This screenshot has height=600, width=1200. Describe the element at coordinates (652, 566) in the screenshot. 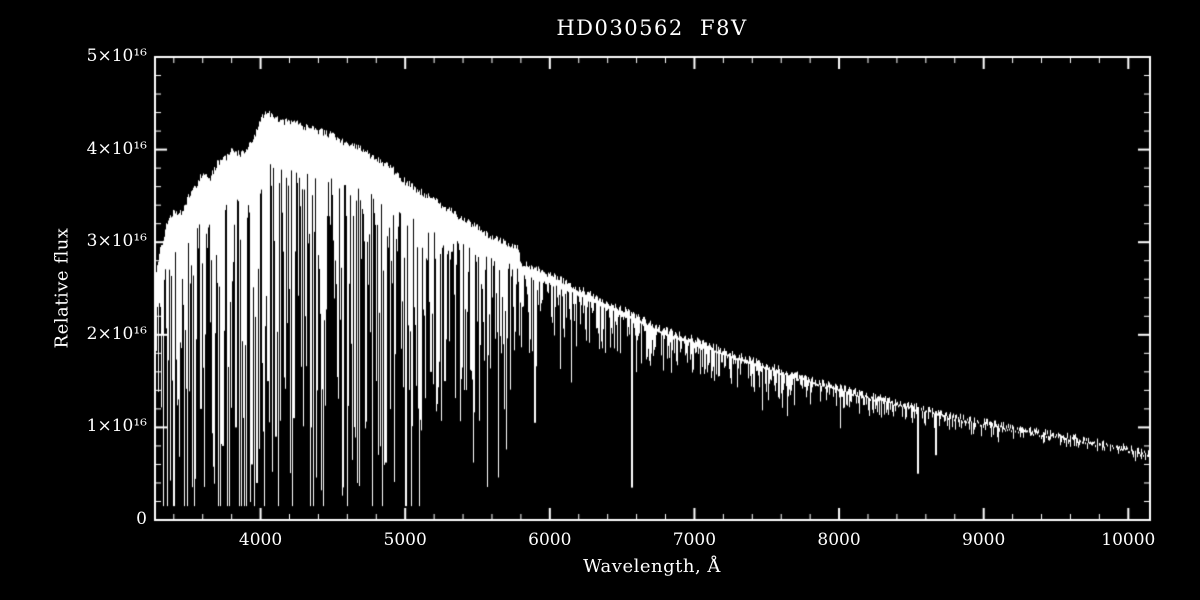

I see `x-axis-label: Wavelength, Å` at that location.